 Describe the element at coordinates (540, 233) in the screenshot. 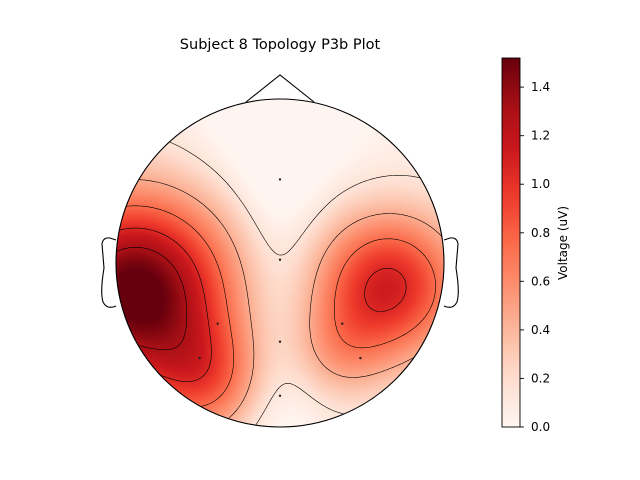

I see `colorbar-tick-label: 0.8` at that location.